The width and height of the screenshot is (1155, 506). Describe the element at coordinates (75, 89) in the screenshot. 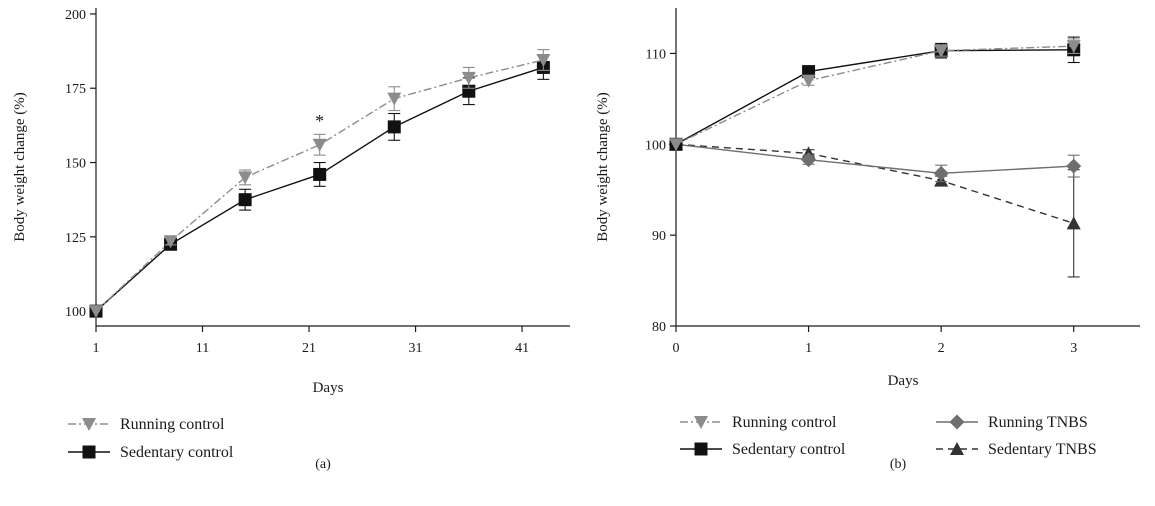

I see `y-tick-label: 175` at that location.